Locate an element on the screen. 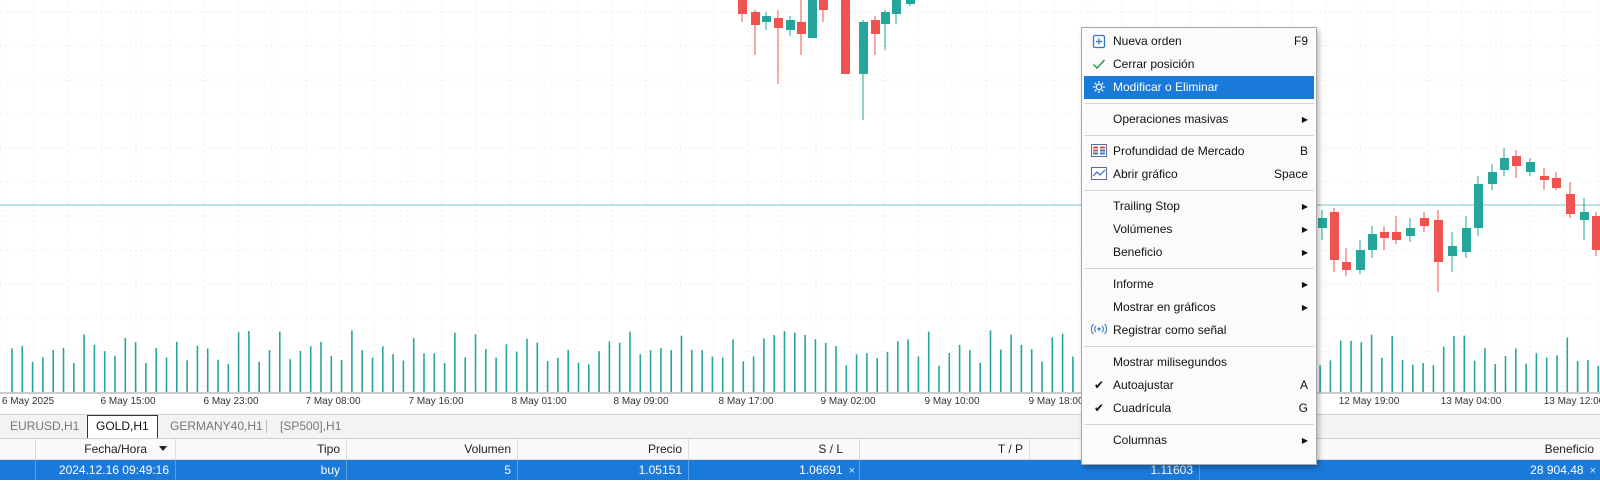  menu-item-columnas: Columnas ▶ is located at coordinates (1199, 440).